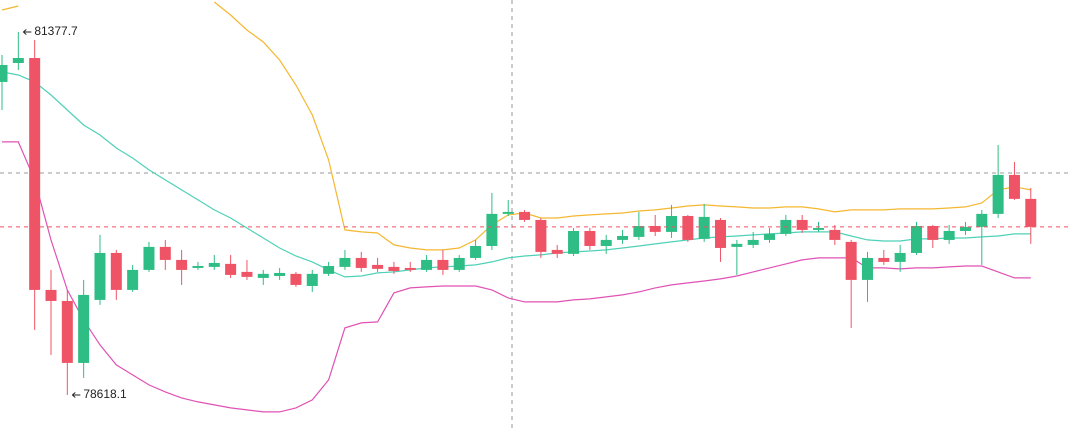  I want to click on extreme-label: 81377.7, so click(56, 31).